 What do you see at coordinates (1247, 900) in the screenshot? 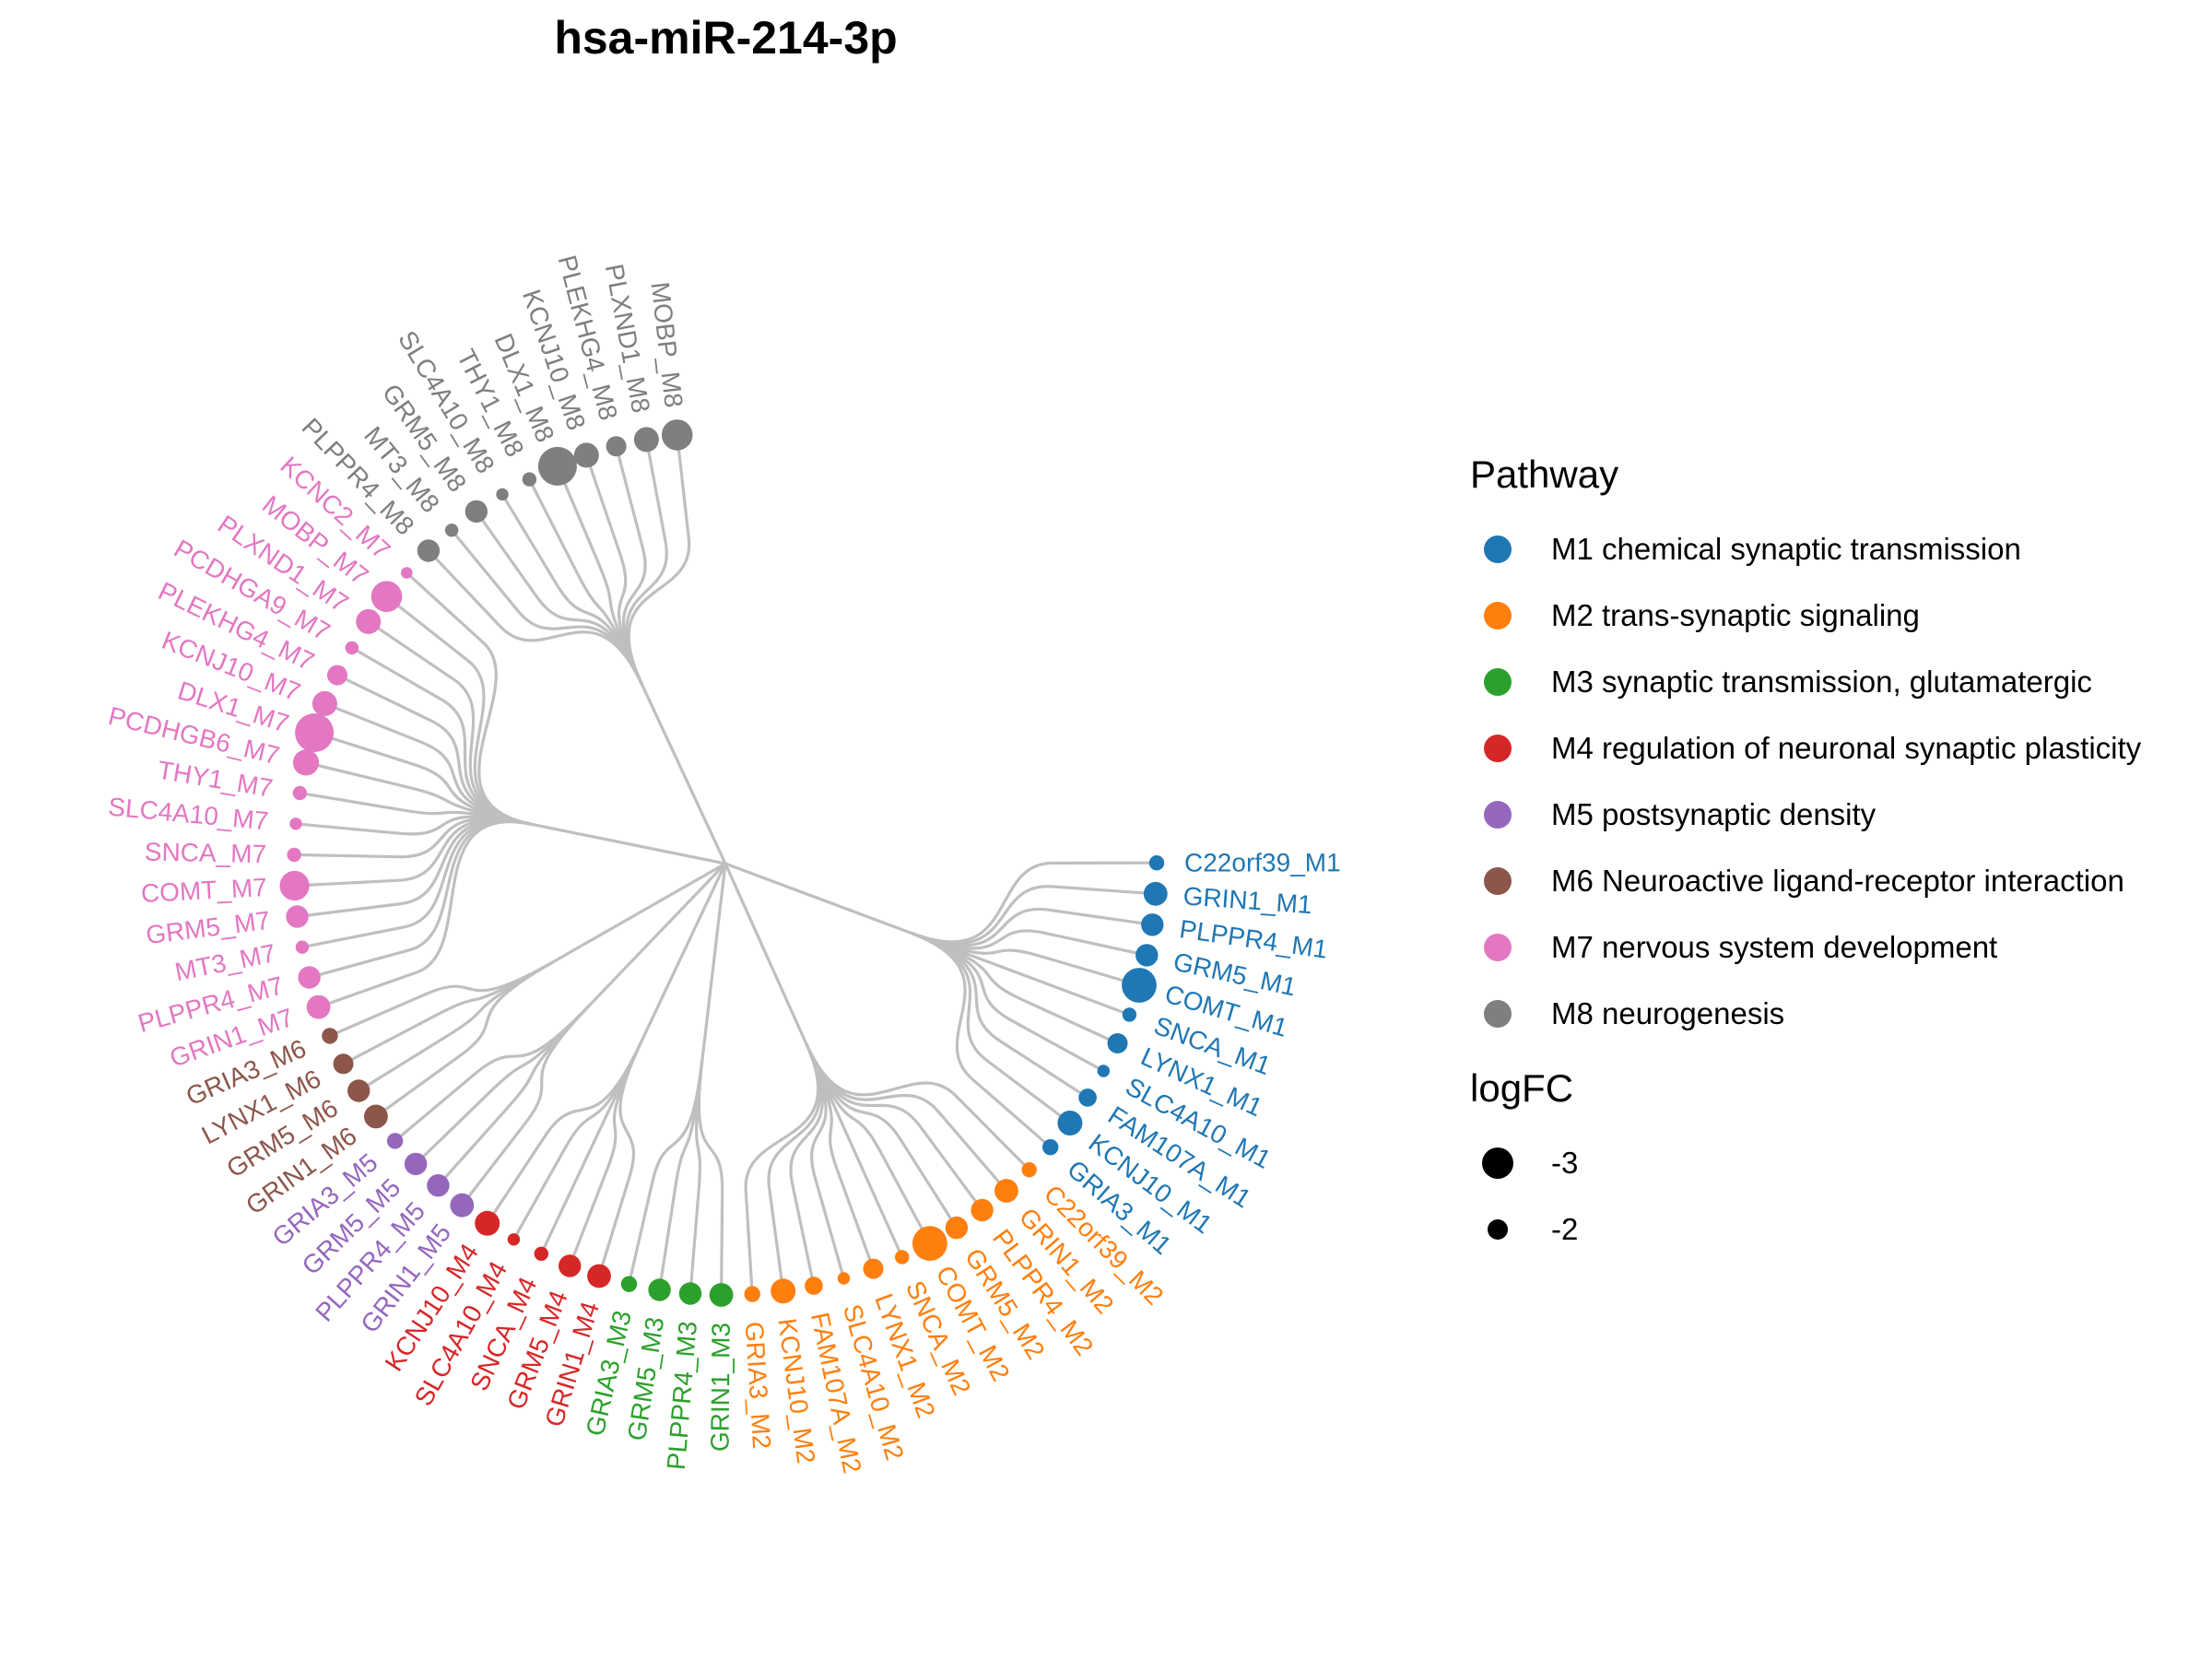
I see `gene-label: GRIN1_M1` at bounding box center [1247, 900].